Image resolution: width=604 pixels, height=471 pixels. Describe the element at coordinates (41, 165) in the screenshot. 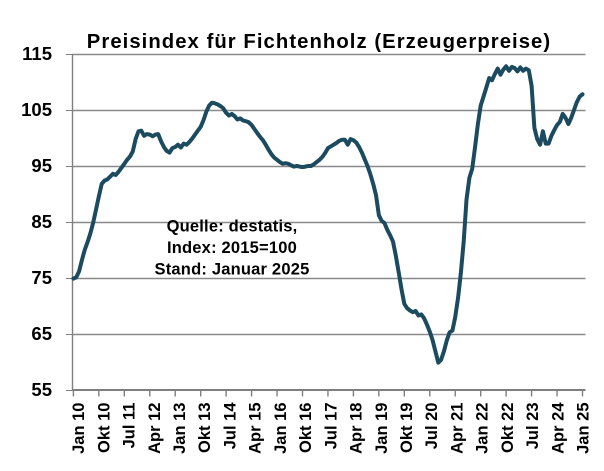

I see `svg-text: 95` at that location.